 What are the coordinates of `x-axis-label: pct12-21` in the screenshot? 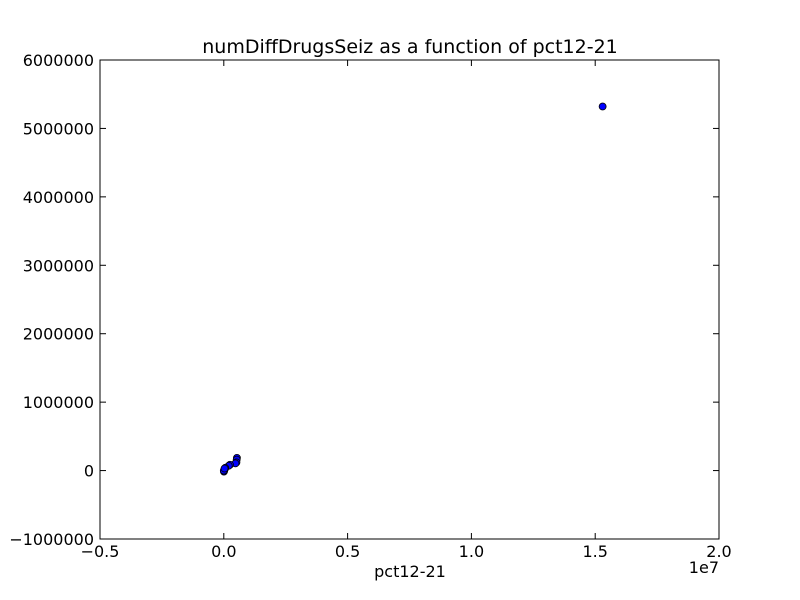 It's located at (410, 571).